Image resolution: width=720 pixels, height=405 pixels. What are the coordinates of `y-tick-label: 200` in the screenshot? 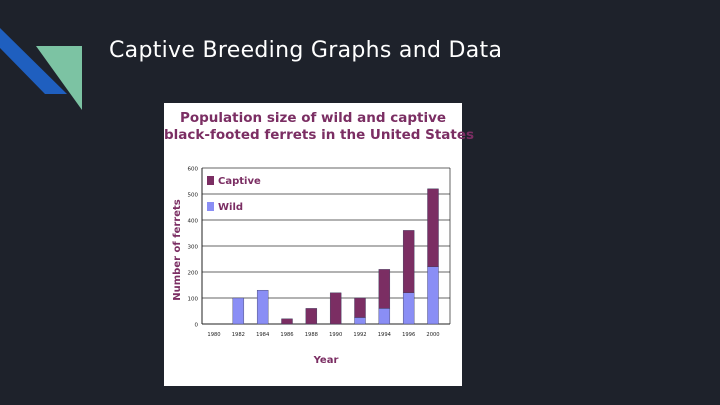 It's located at (193, 274).